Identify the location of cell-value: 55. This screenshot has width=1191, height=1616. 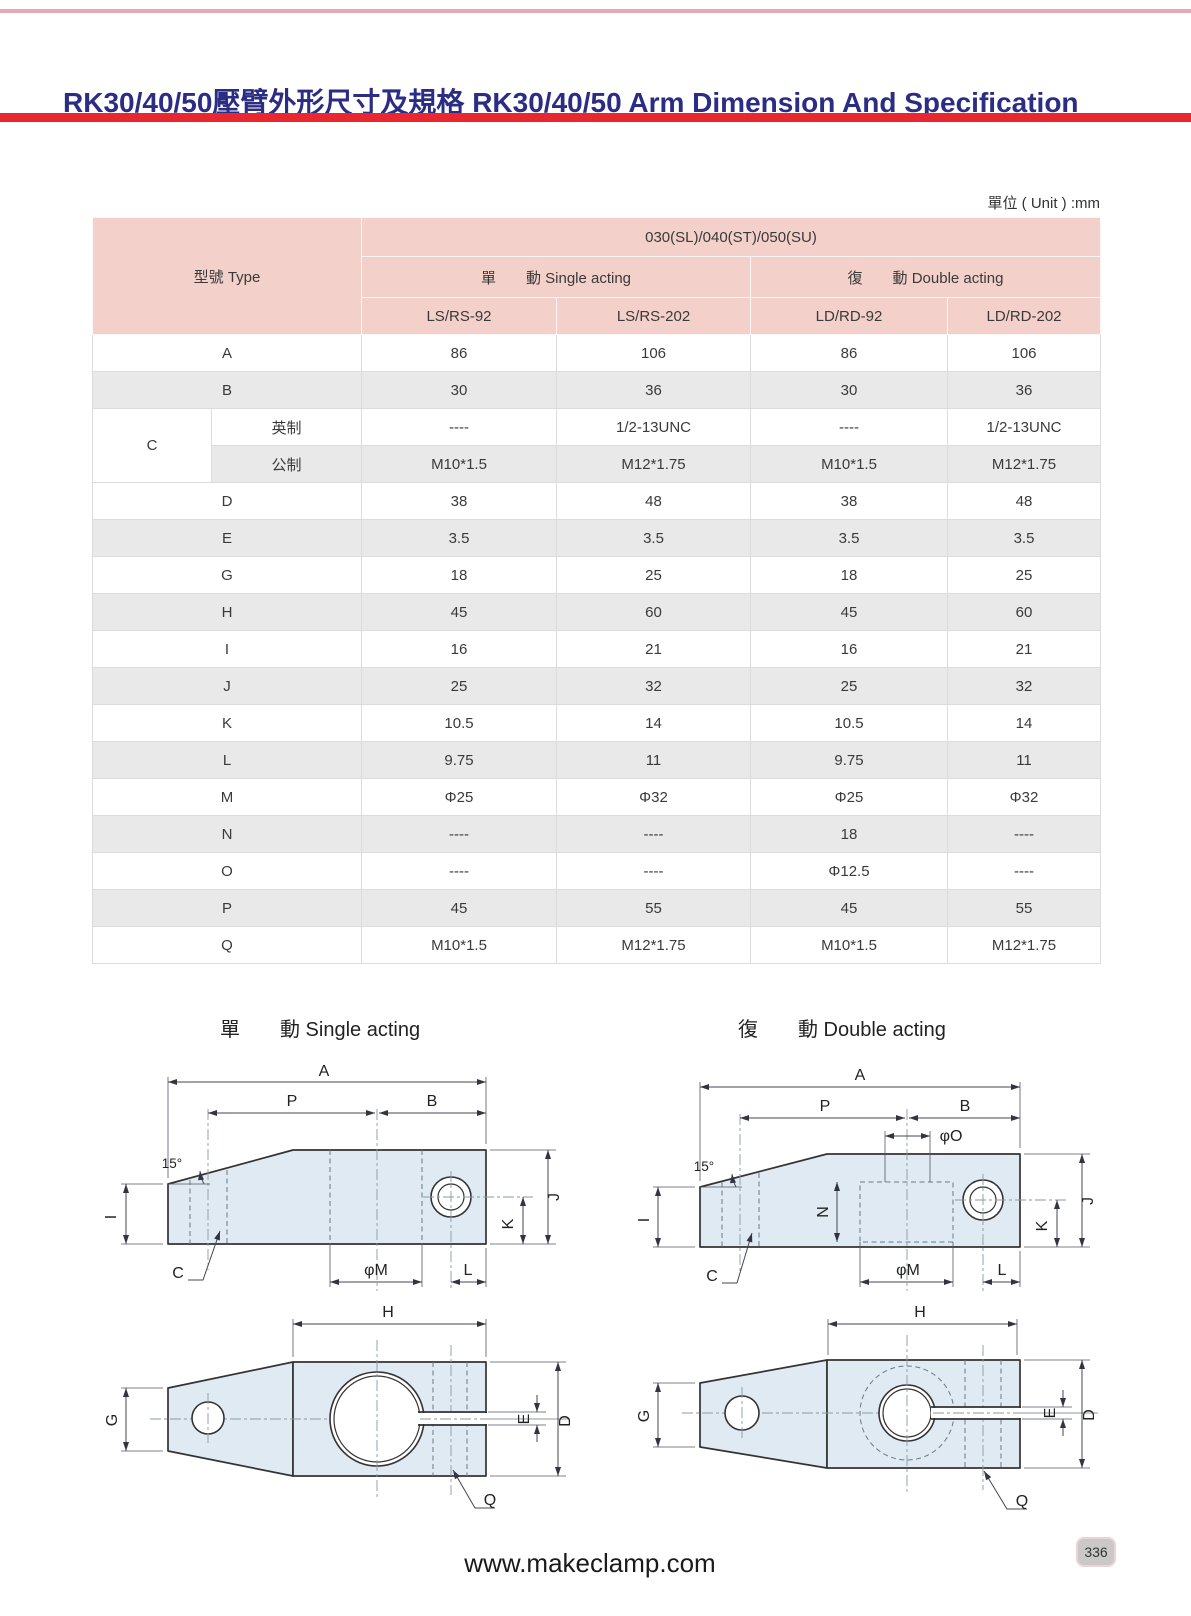
(653, 908).